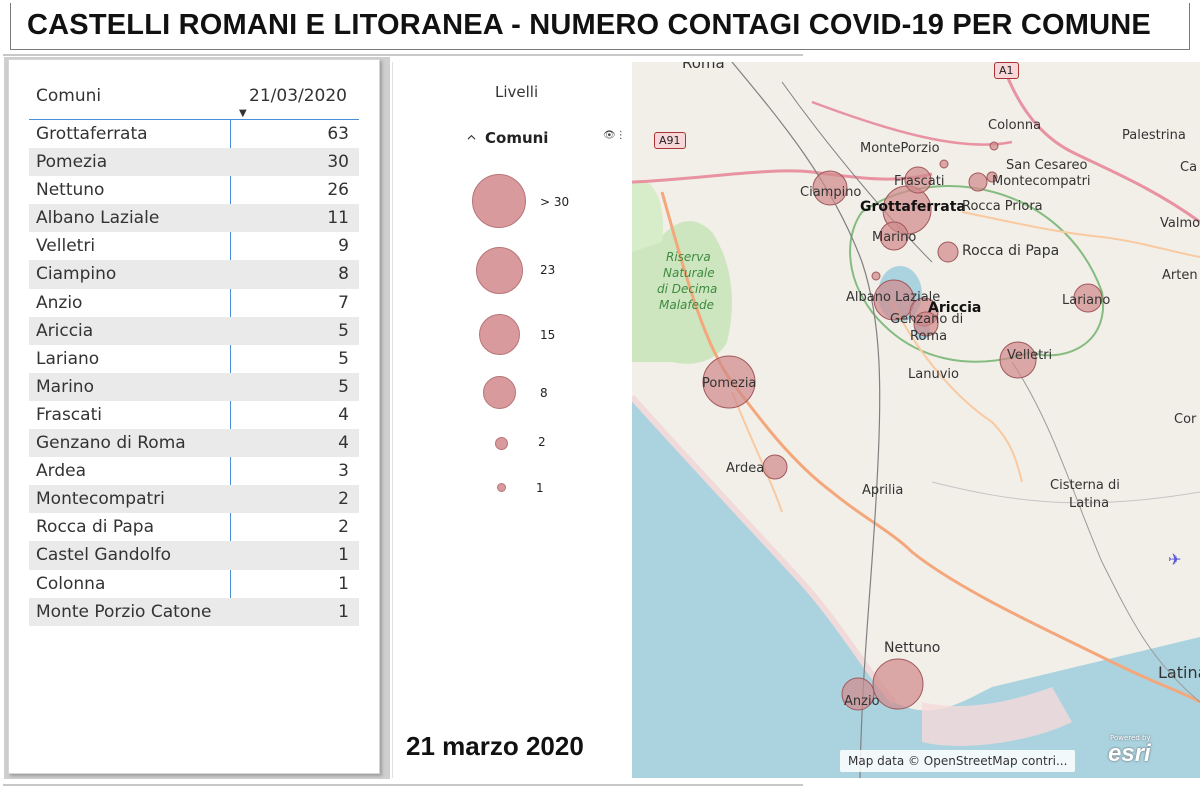  What do you see at coordinates (620, 135) in the screenshot?
I see `more-options-icon: ⋮` at bounding box center [620, 135].